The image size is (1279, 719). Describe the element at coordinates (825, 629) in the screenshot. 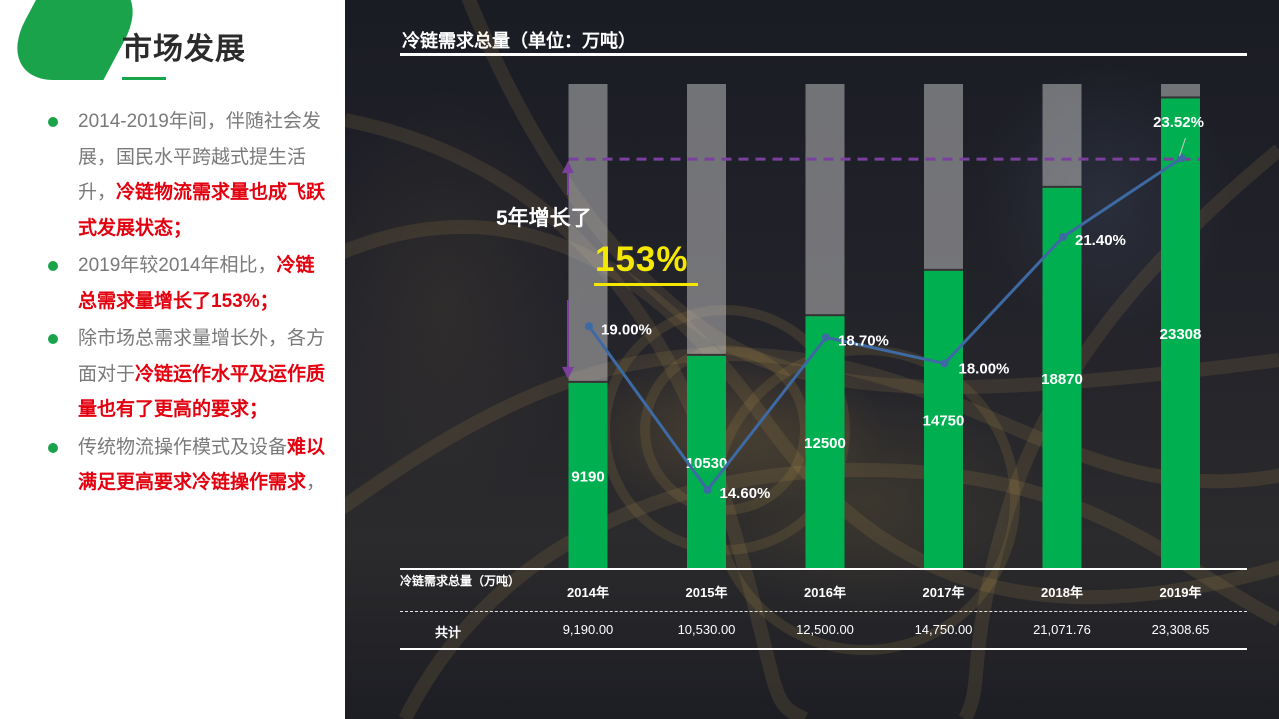

I see `table-total-cell: 12,500.00` at that location.